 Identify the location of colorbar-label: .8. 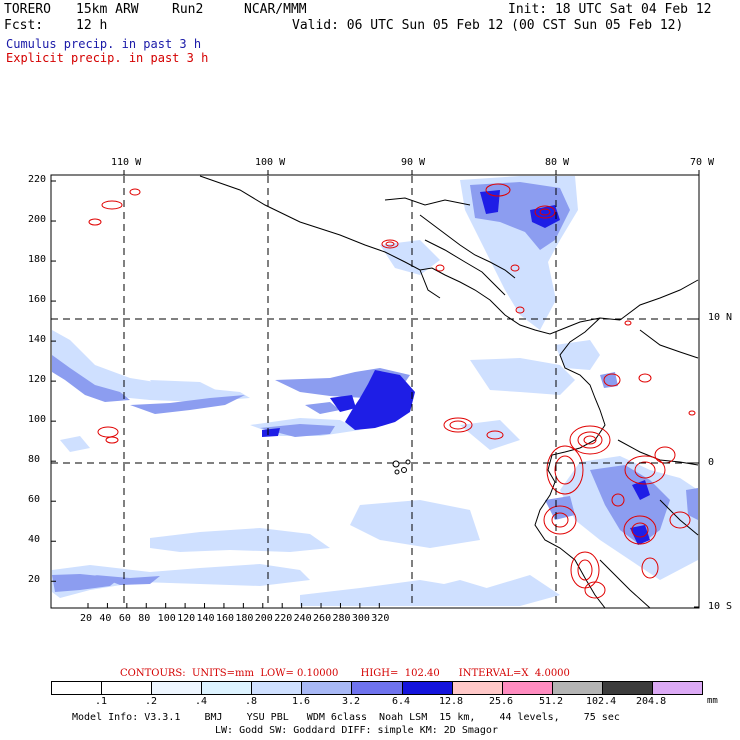
(251, 701).